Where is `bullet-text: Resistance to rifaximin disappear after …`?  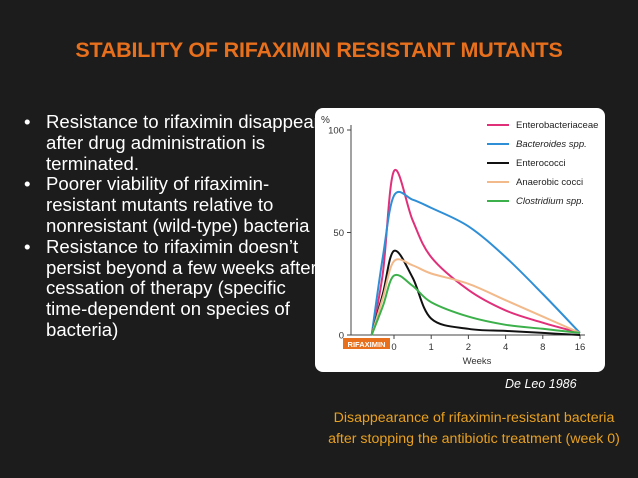 bullet-text: Resistance to rifaximin disappear after … is located at coordinates (183, 142).